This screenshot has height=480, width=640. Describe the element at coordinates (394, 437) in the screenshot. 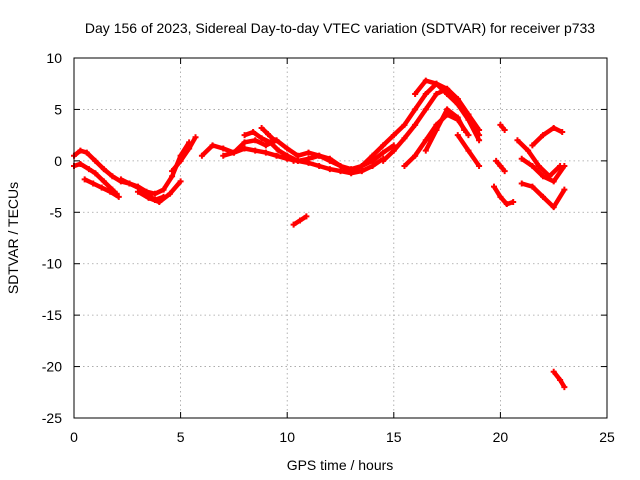

I see `x-tick-label: 15` at that location.